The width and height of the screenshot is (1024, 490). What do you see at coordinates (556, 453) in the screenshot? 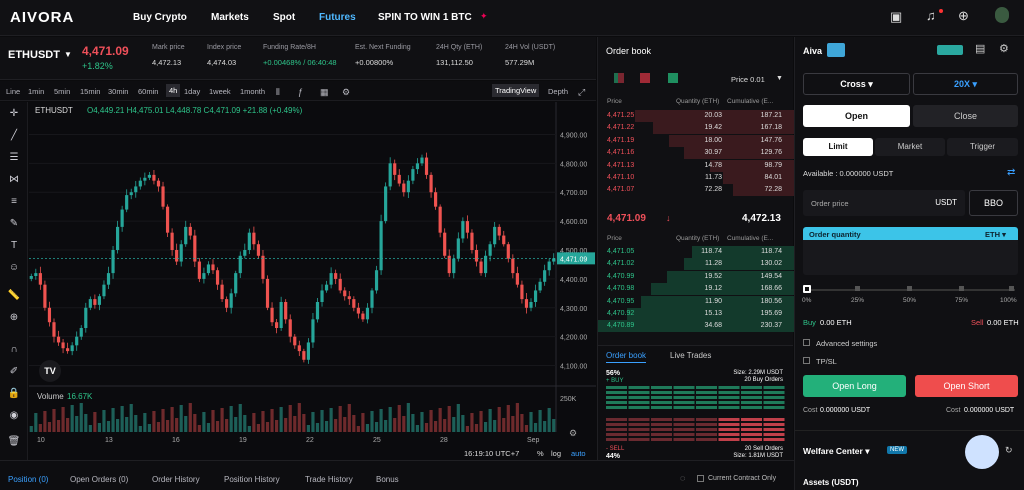
I see `log-toggle: log` at bounding box center [556, 453].